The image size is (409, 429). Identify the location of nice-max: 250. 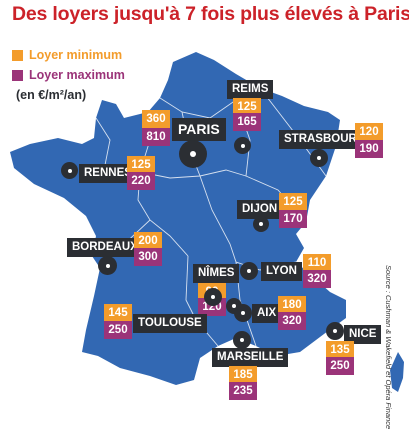
(340, 366).